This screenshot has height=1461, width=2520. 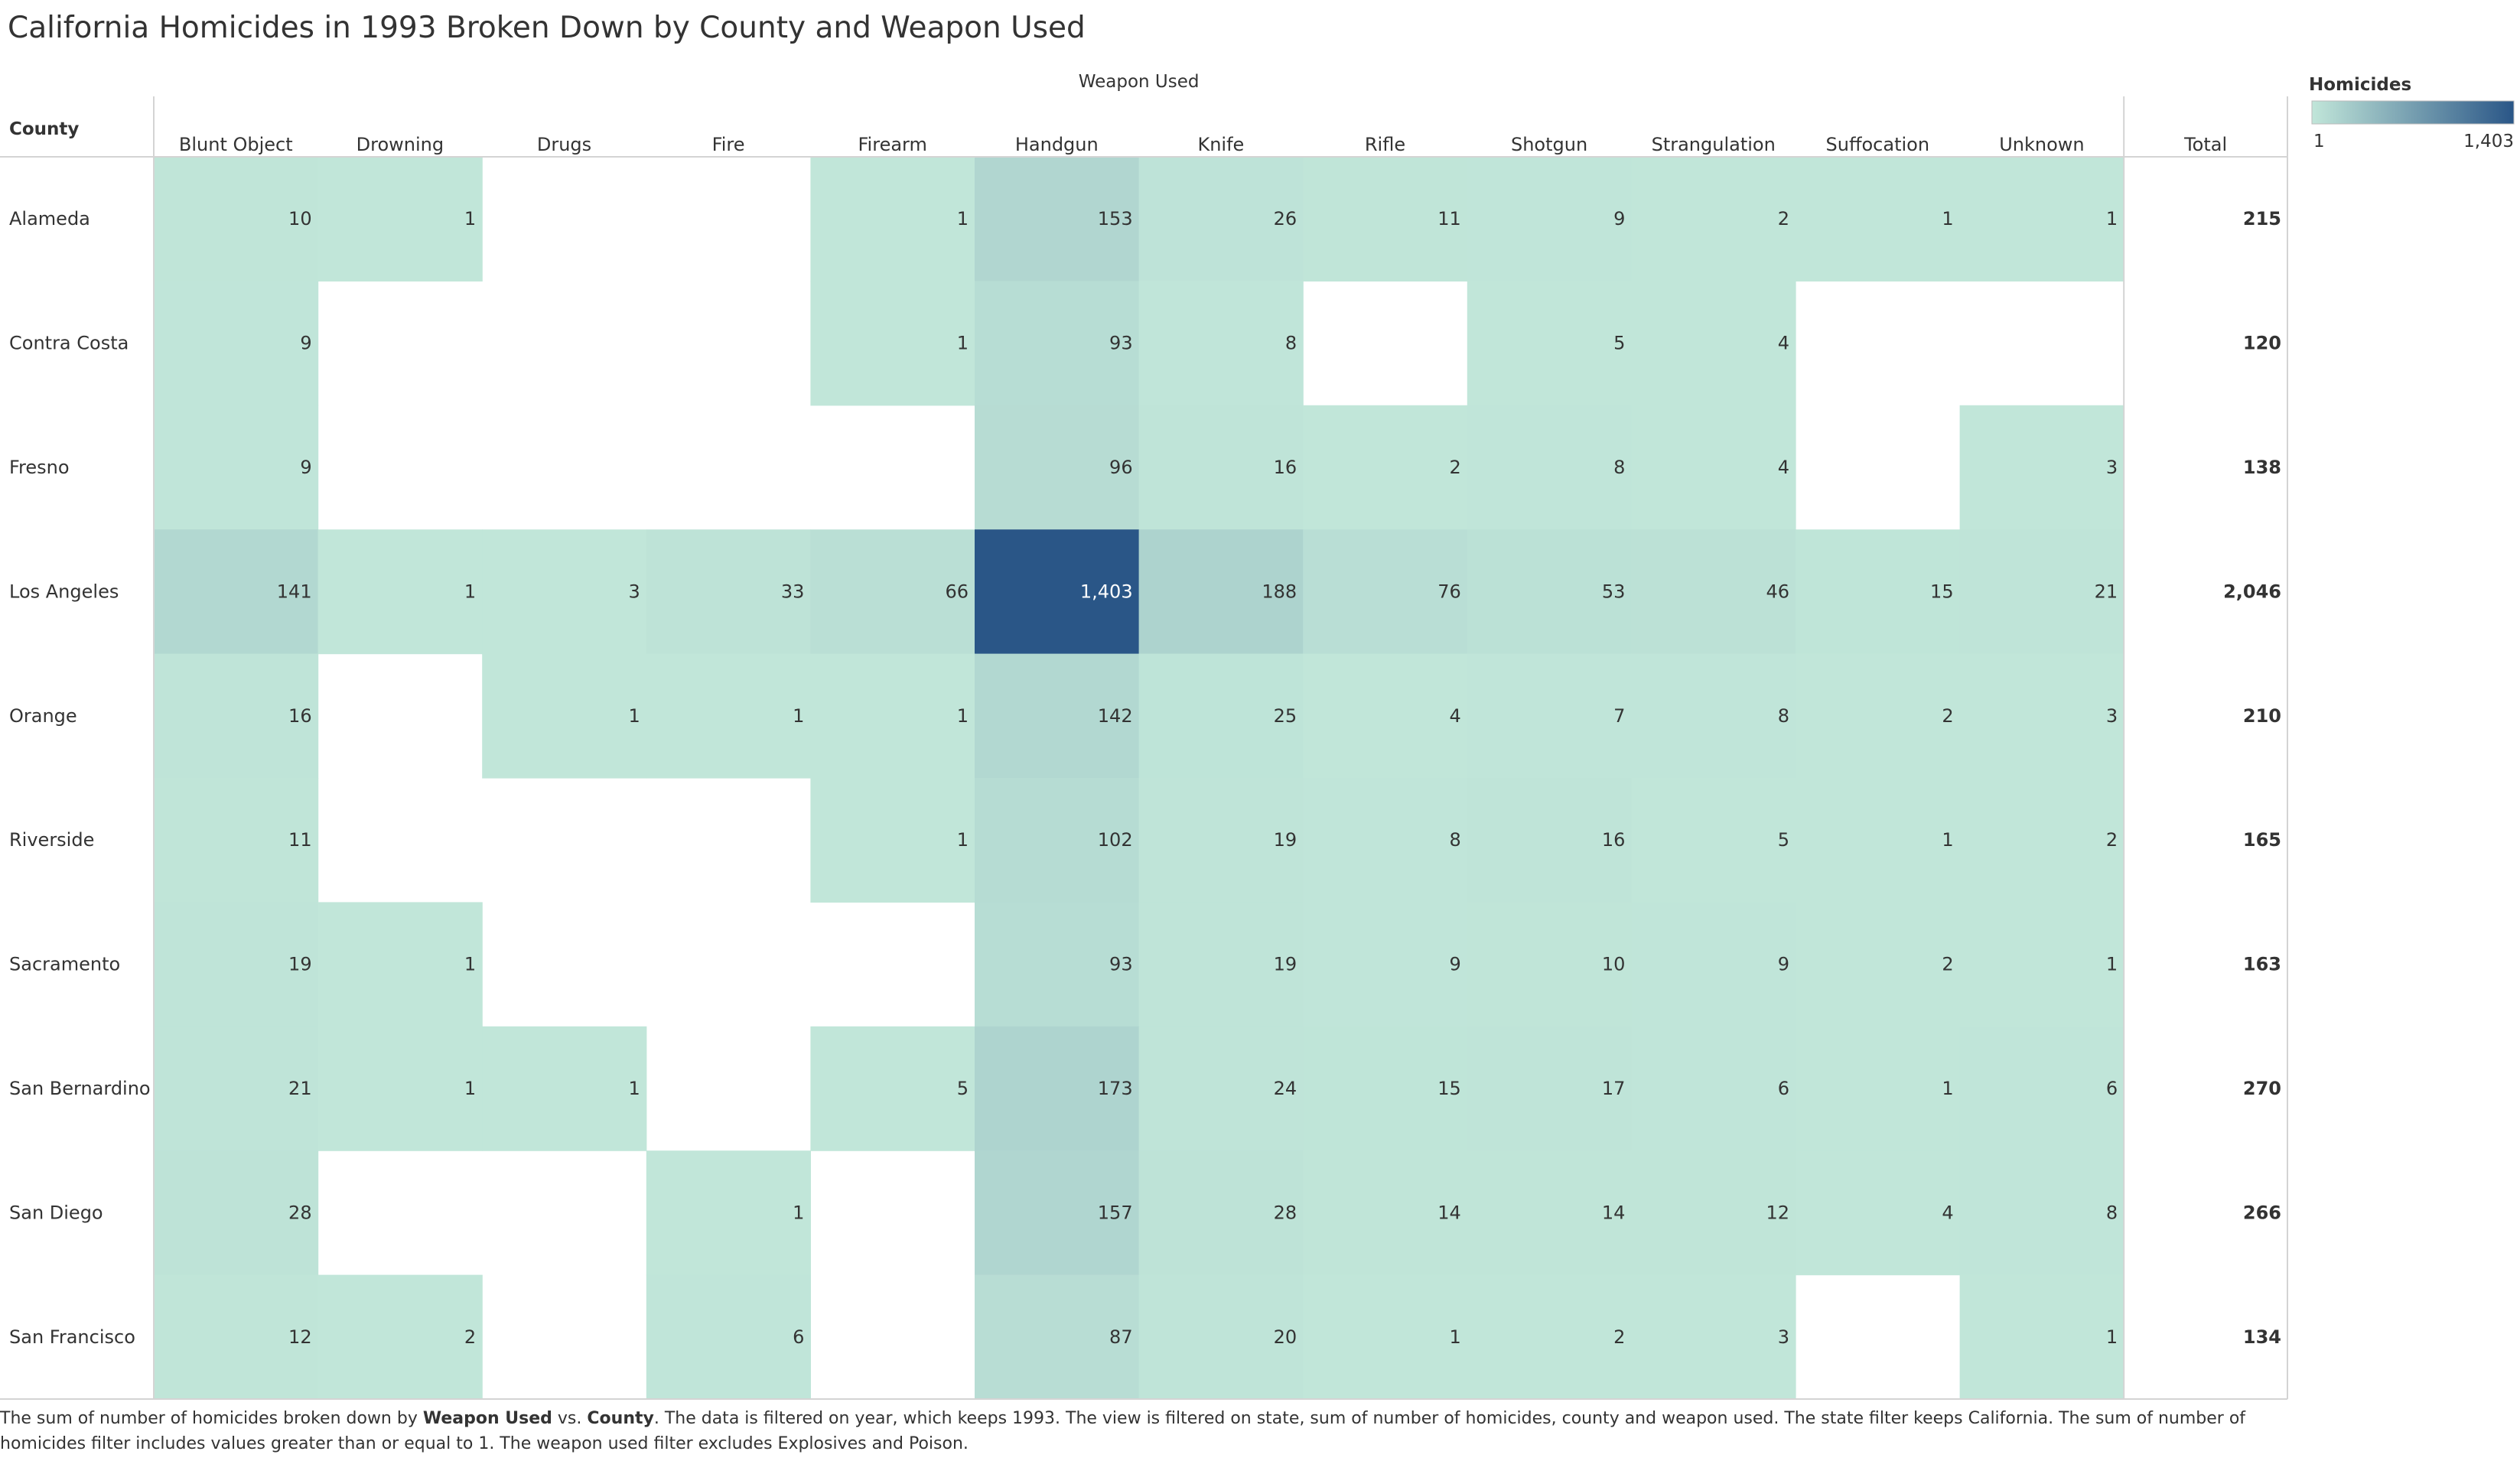 What do you see at coordinates (1139, 82) in the screenshot?
I see `column-header-title: Weapon Used` at bounding box center [1139, 82].